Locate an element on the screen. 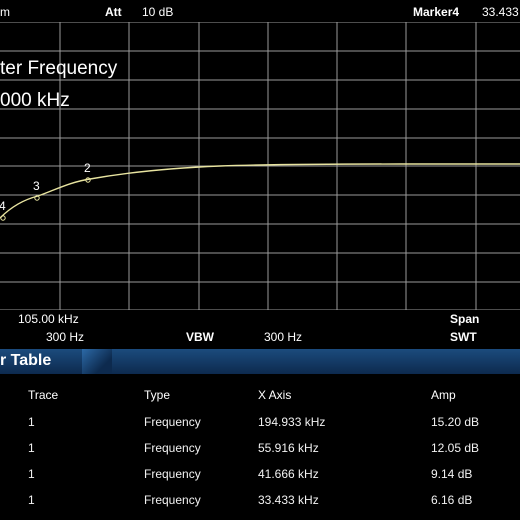 The width and height of the screenshot is (520, 520). active-marker-label: Marker4 is located at coordinates (436, 12).